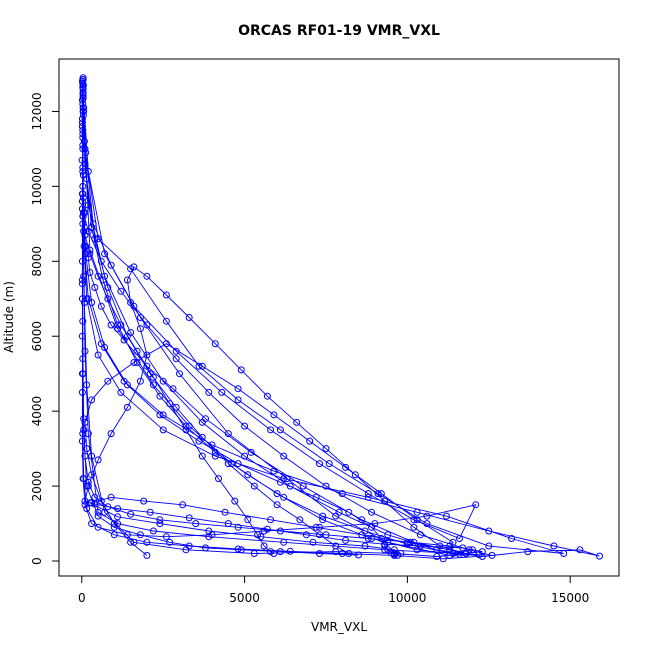  Describe the element at coordinates (407, 598) in the screenshot. I see `x-tick-label: 10000` at that location.